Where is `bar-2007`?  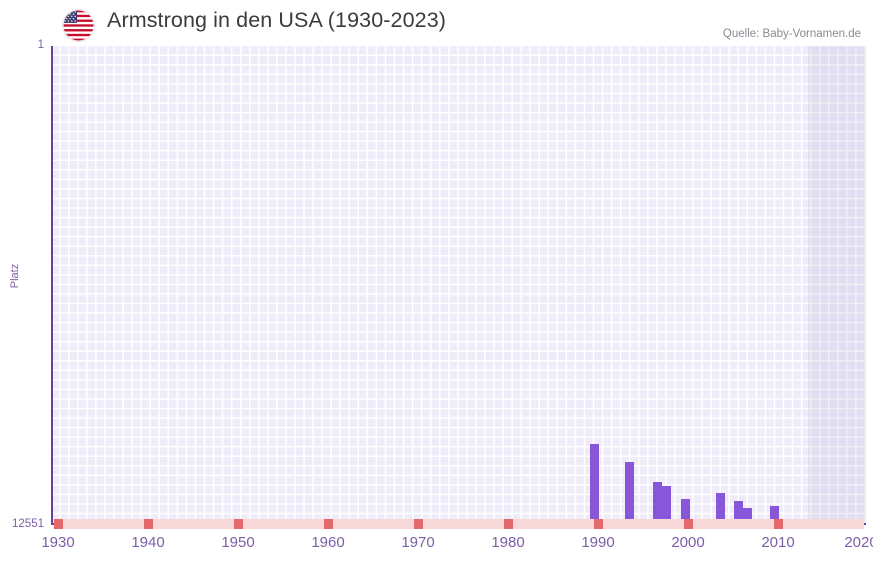 bar-2007 is located at coordinates (685, 511).